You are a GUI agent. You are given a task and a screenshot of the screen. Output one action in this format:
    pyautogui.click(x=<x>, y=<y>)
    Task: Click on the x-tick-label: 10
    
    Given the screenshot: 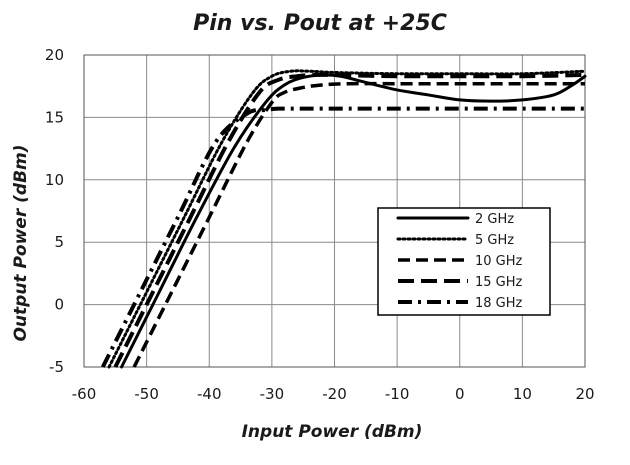 What is the action you would take?
    pyautogui.click(x=522, y=394)
    